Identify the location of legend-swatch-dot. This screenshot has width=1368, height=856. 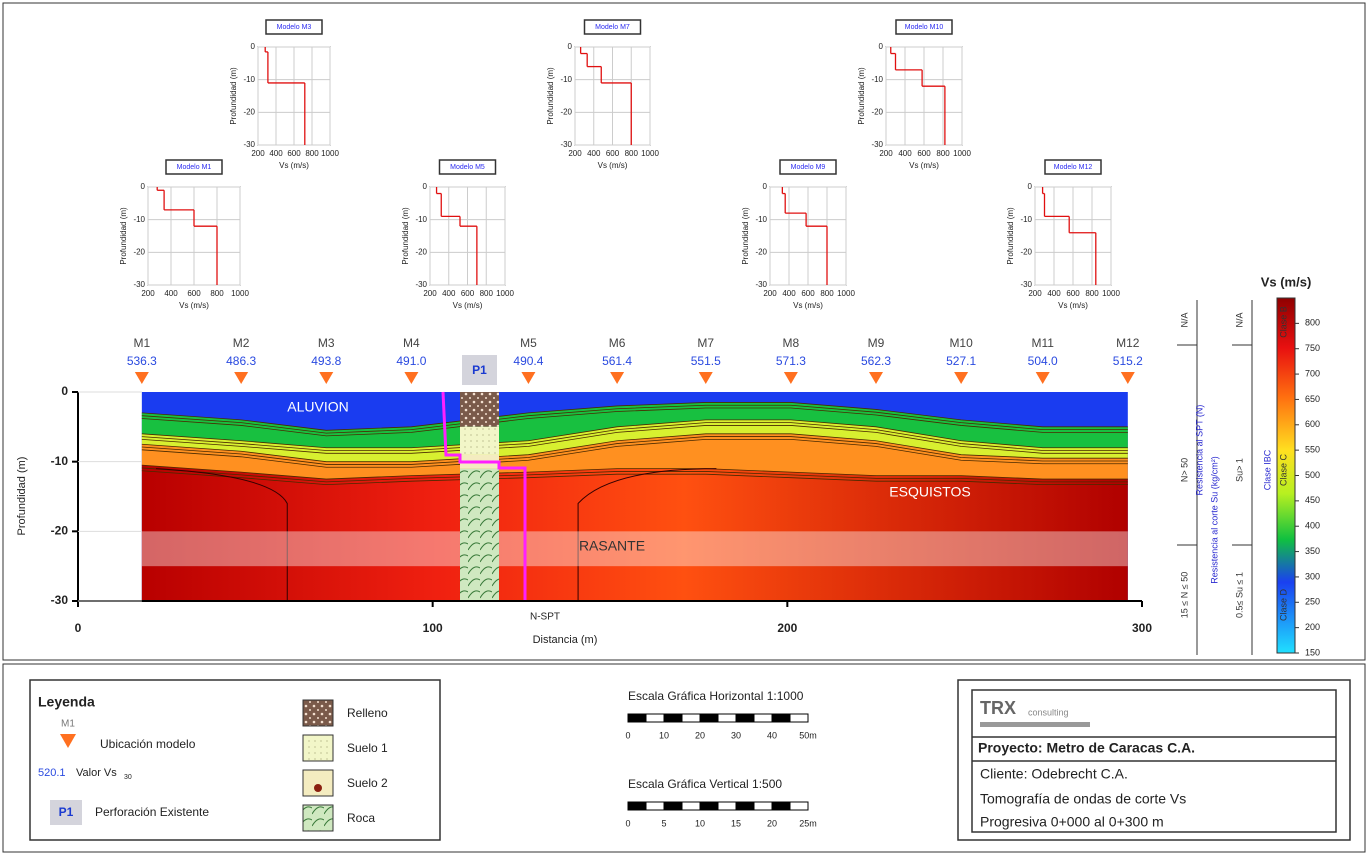
(318, 788).